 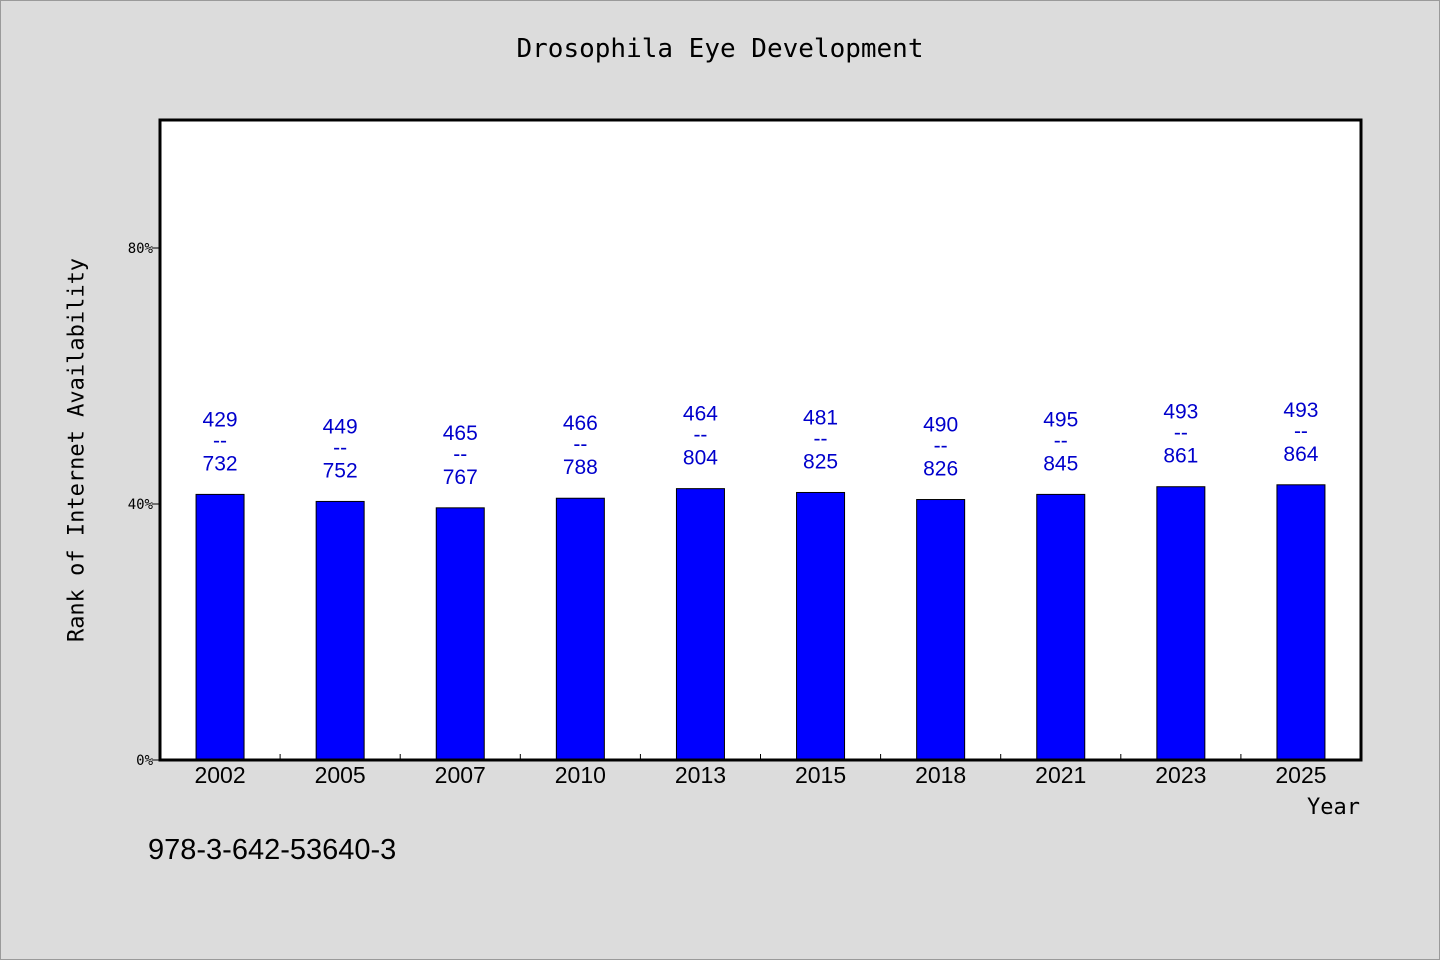 I want to click on x-tick-label: 2015, so click(x=820, y=775).